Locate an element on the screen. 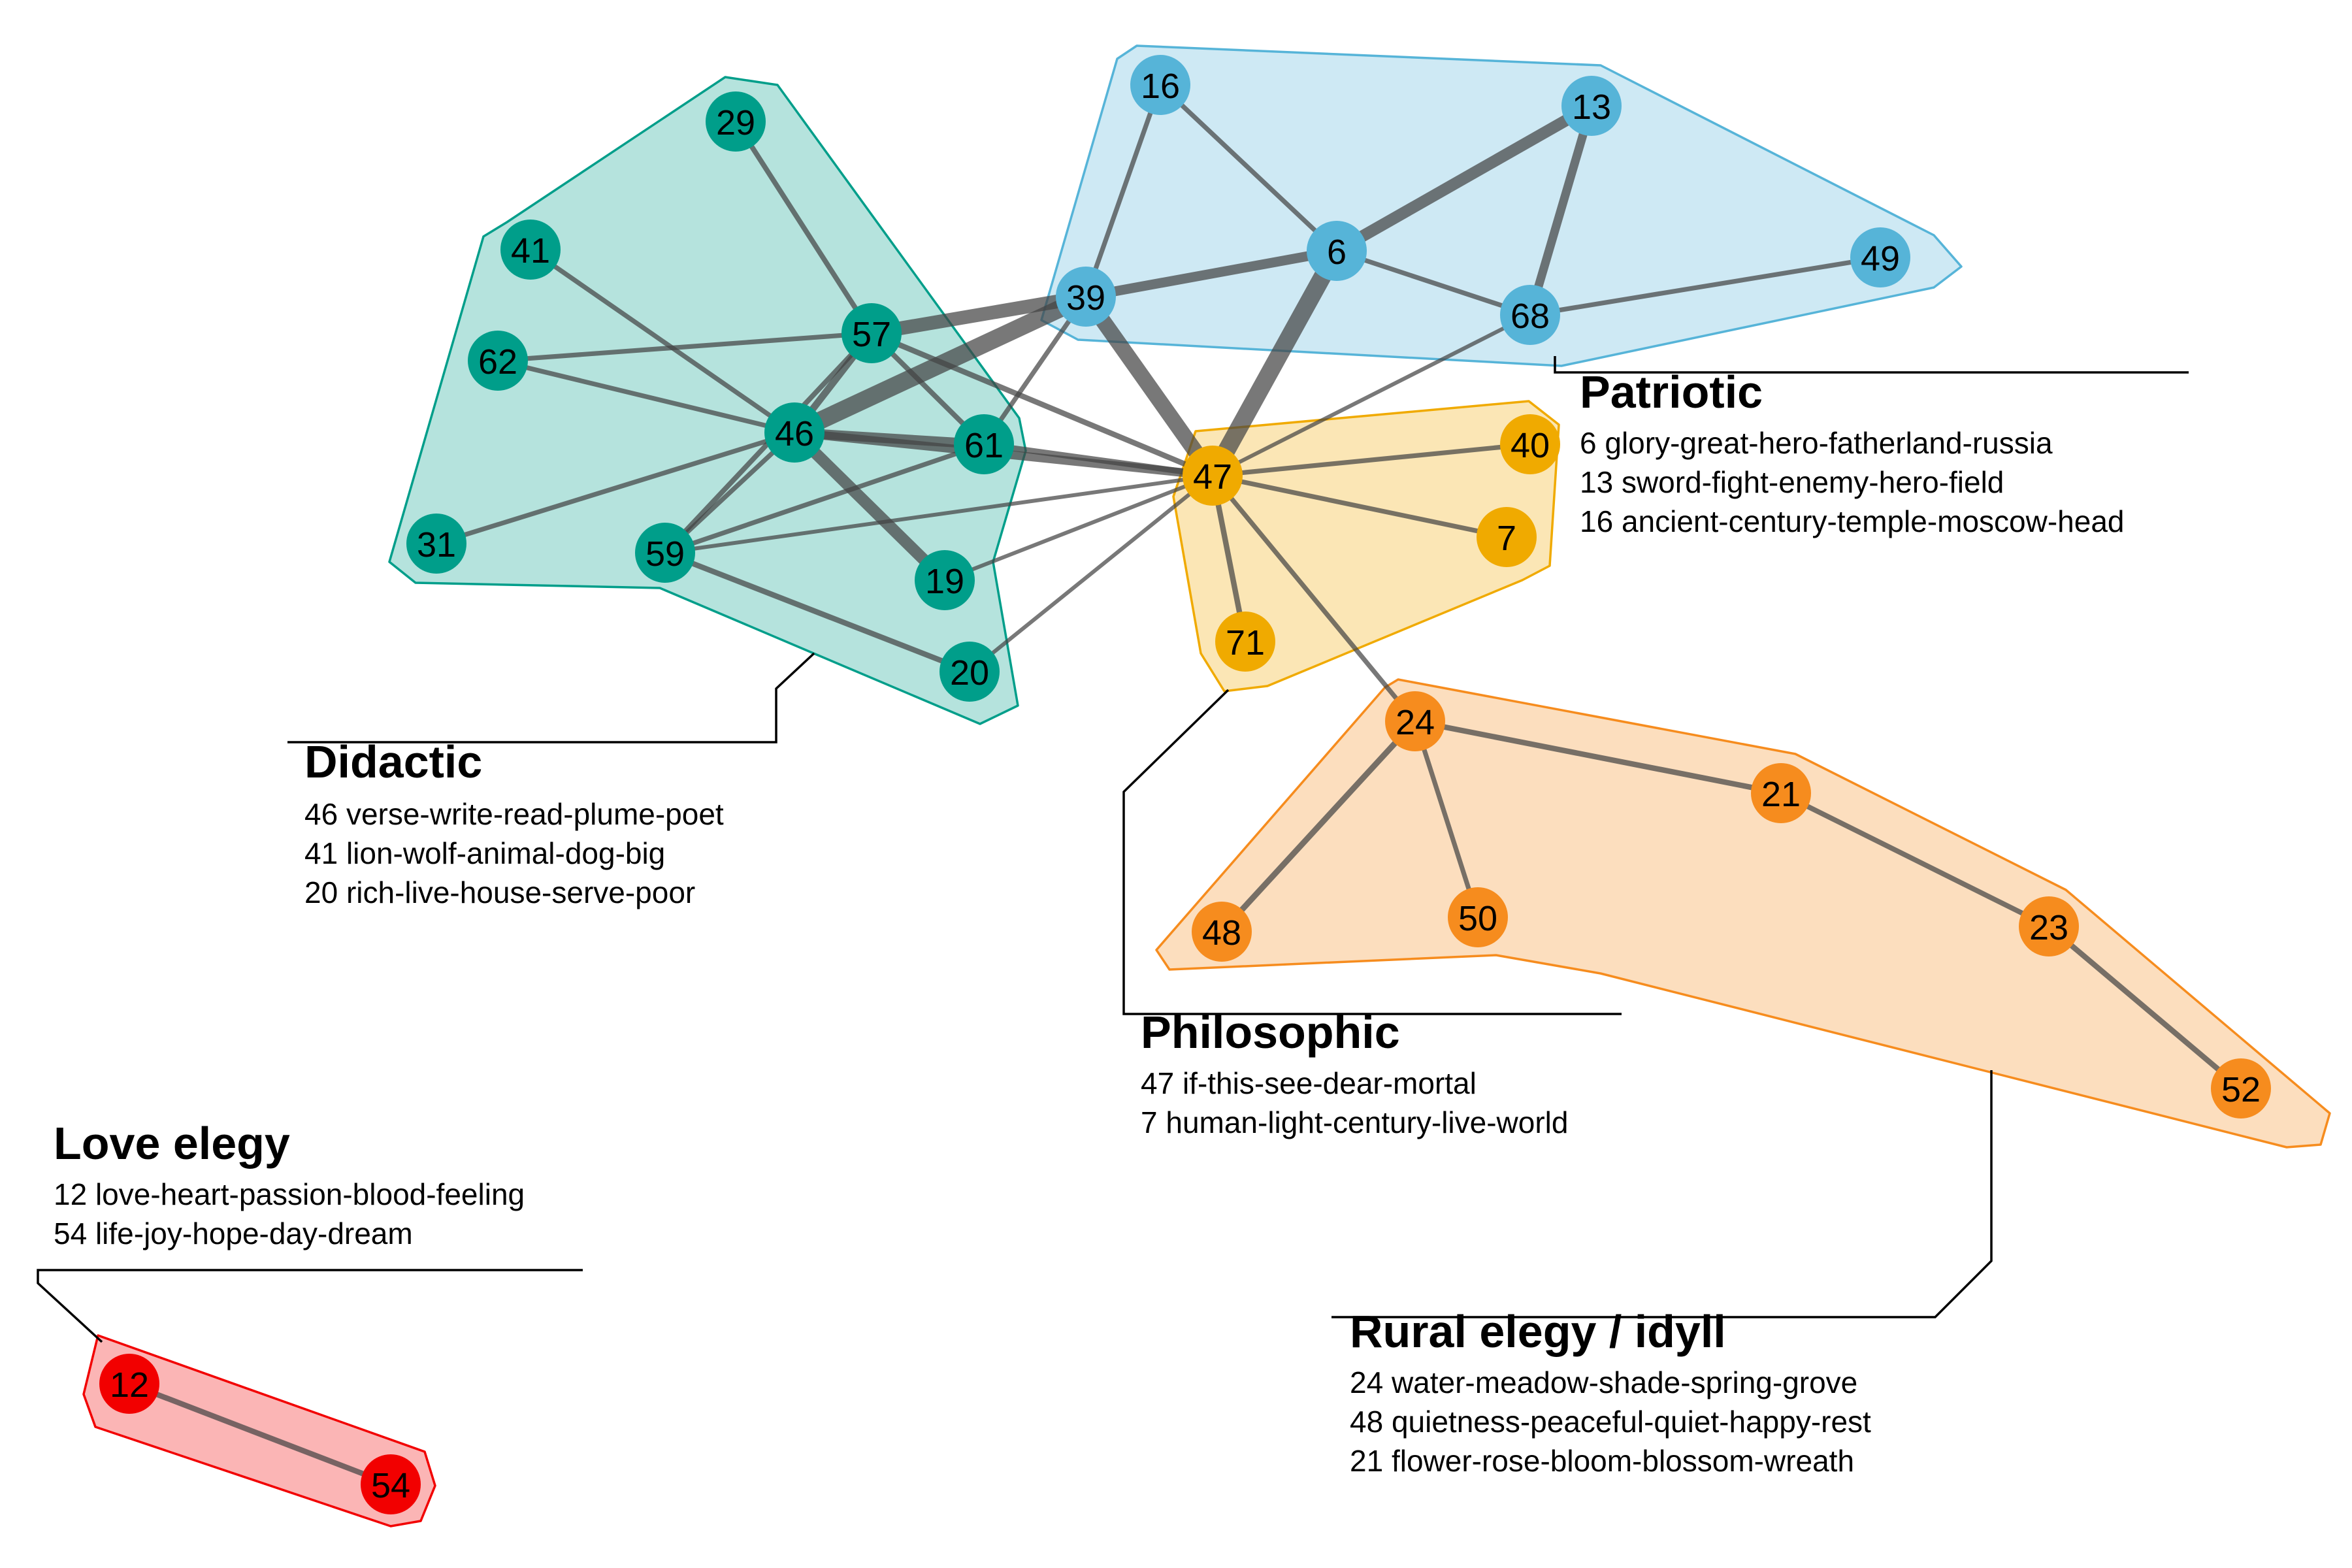 This screenshot has width=2352, height=1568. node-7: 7 is located at coordinates (1507, 537).